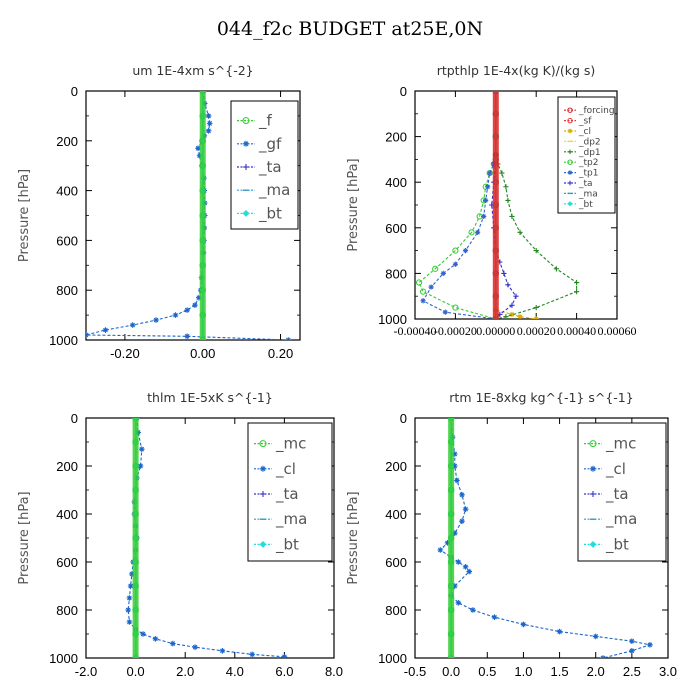 Image resolution: width=700 pixels, height=700 pixels. I want to click on legend: _mc _cl _ta _ma _bt, so click(290, 492).